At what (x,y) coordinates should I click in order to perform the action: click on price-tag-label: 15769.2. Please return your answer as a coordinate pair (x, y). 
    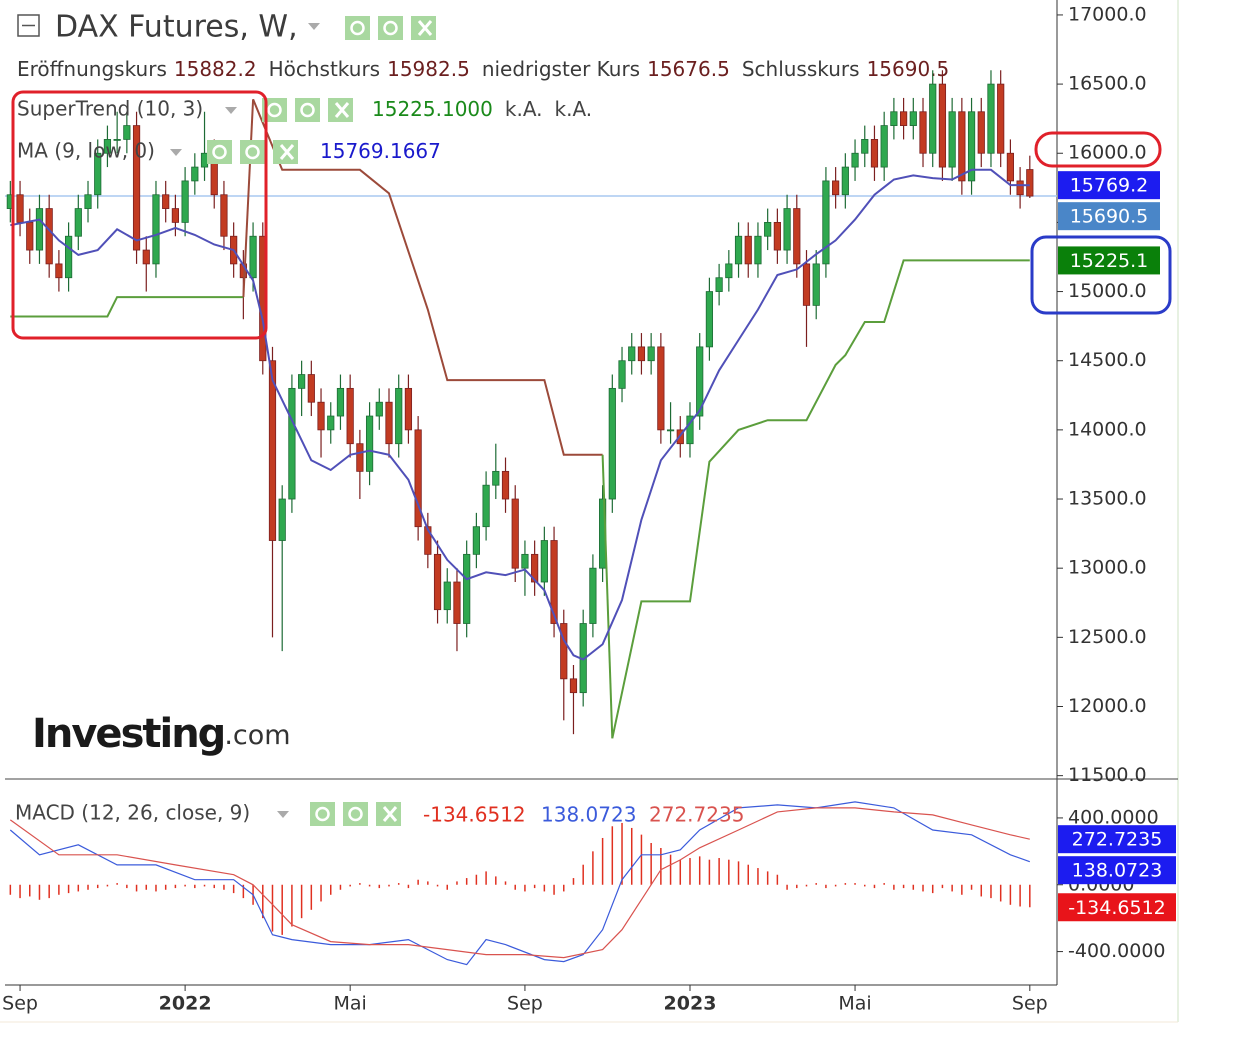
    Looking at the image, I should click on (1109, 186).